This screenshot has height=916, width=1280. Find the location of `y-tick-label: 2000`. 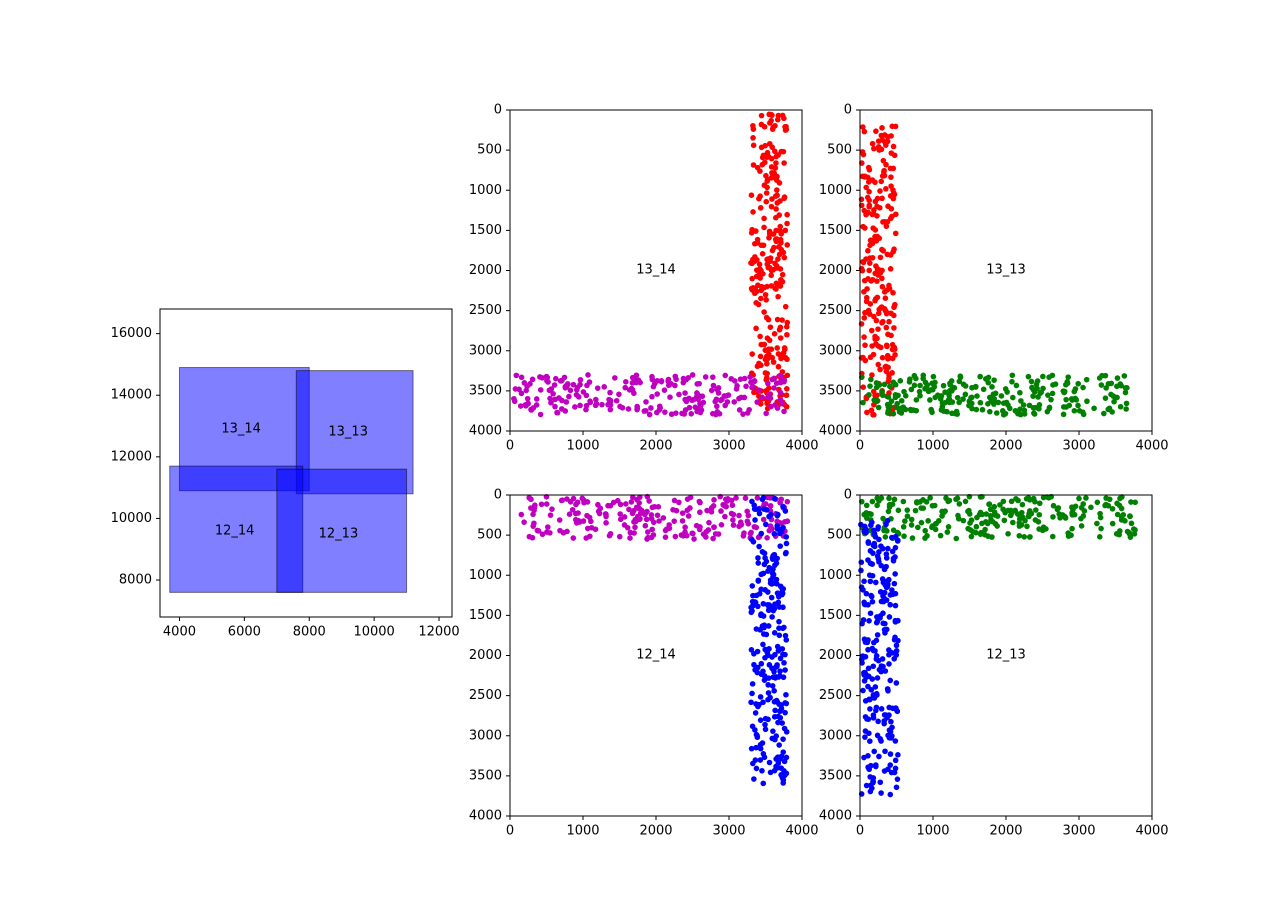

y-tick-label: 2000 is located at coordinates (485, 655).